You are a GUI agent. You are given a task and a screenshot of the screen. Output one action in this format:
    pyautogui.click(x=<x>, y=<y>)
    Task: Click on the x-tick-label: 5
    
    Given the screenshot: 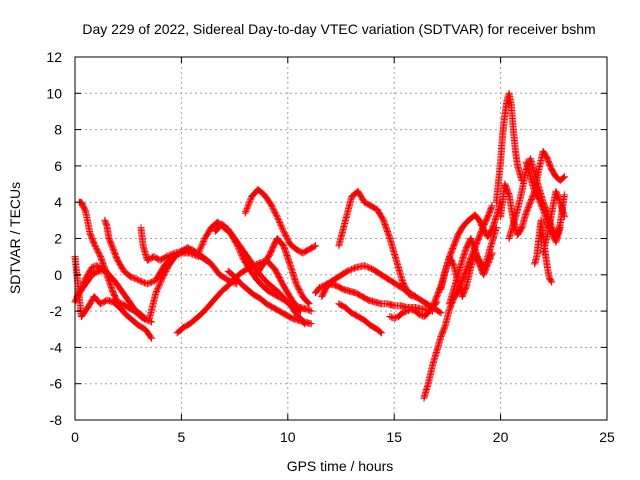 What is the action you would take?
    pyautogui.click(x=182, y=437)
    